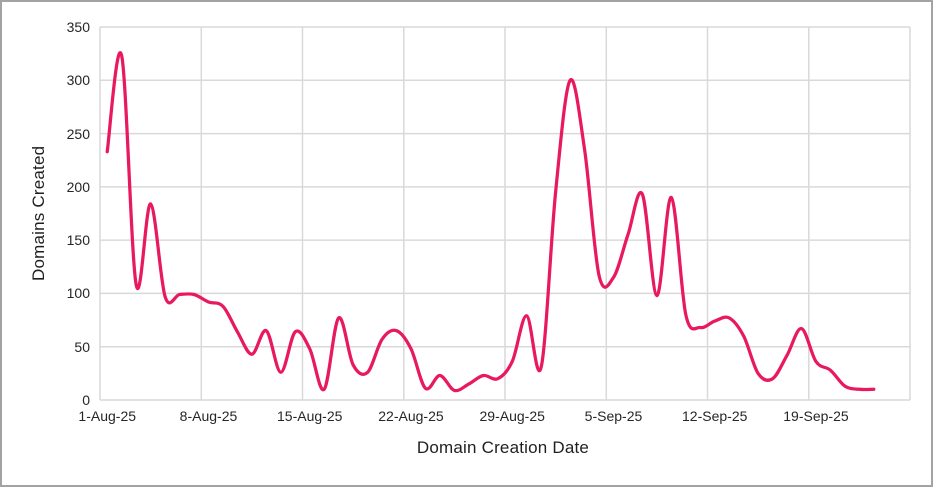 This screenshot has height=487, width=933. I want to click on x-tick-label: 8-Aug-25, so click(208, 416).